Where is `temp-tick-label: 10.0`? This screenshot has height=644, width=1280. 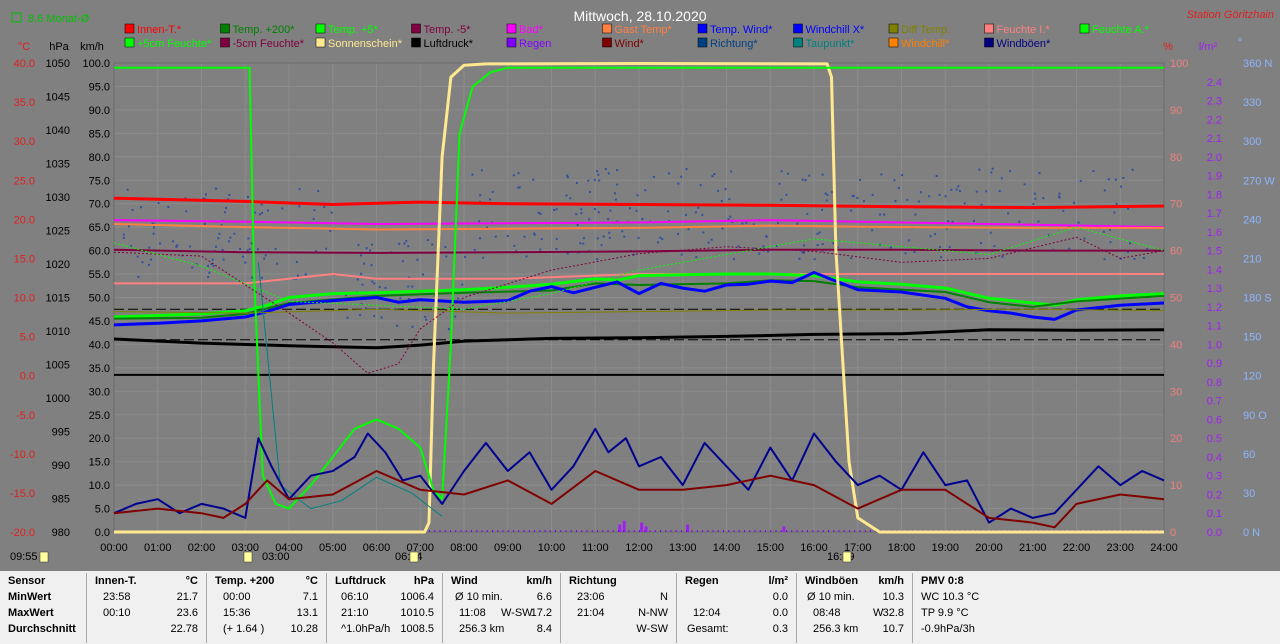 temp-tick-label: 10.0 is located at coordinates (24, 299).